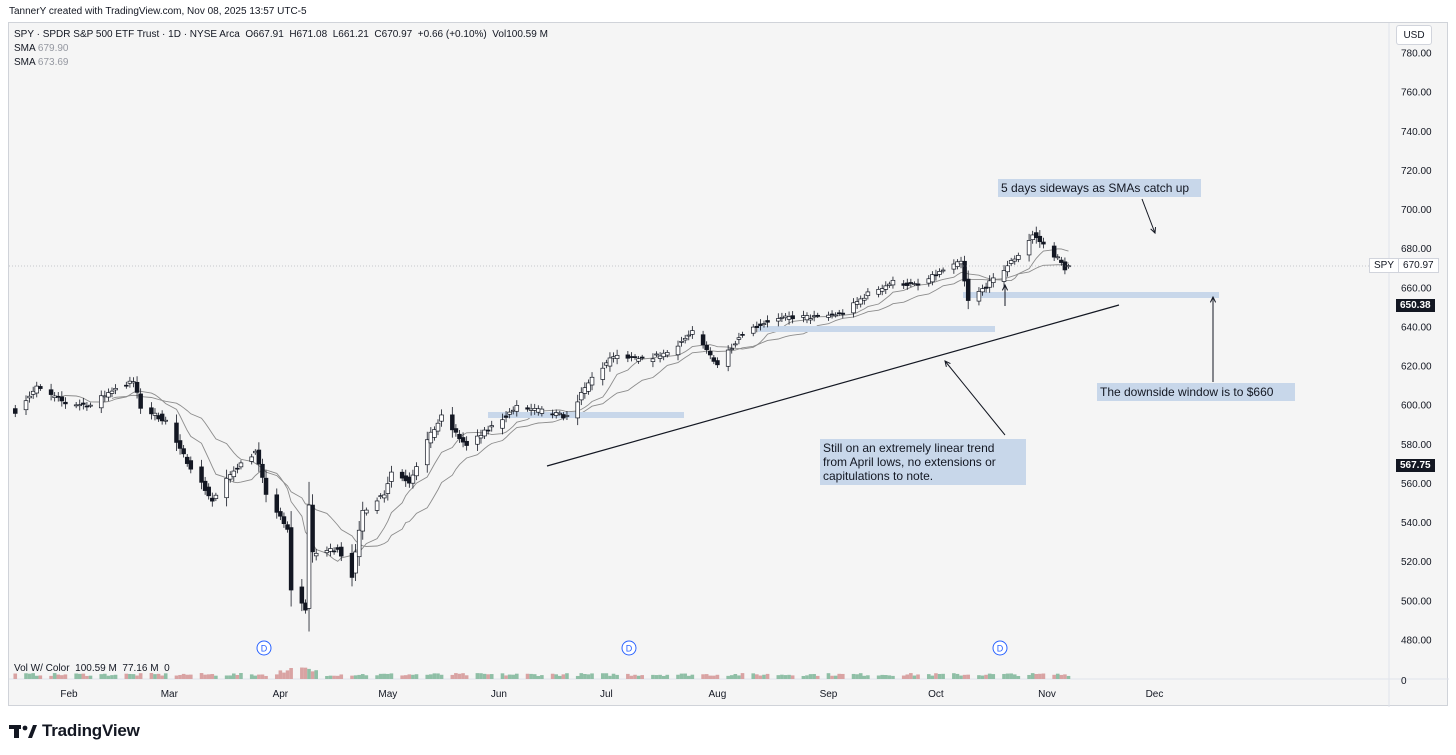 The image size is (1456, 755). Describe the element at coordinates (1091, 295) in the screenshot. I see `support-band-october` at that location.